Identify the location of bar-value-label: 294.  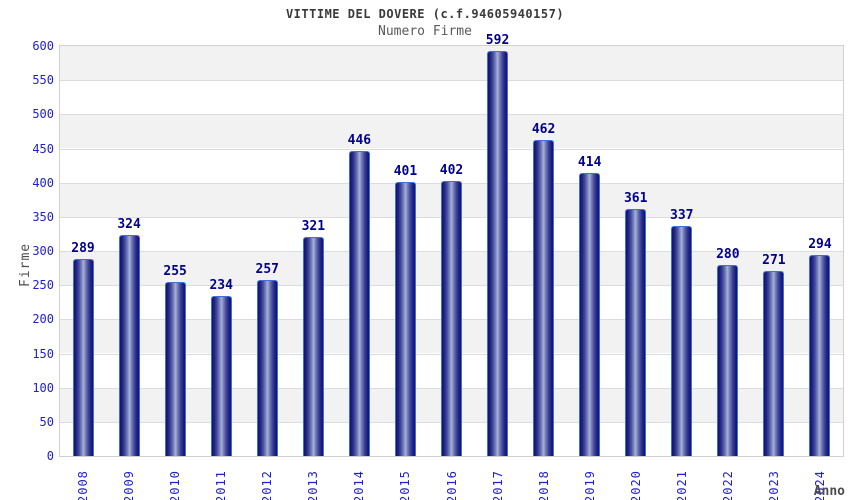
(820, 245).